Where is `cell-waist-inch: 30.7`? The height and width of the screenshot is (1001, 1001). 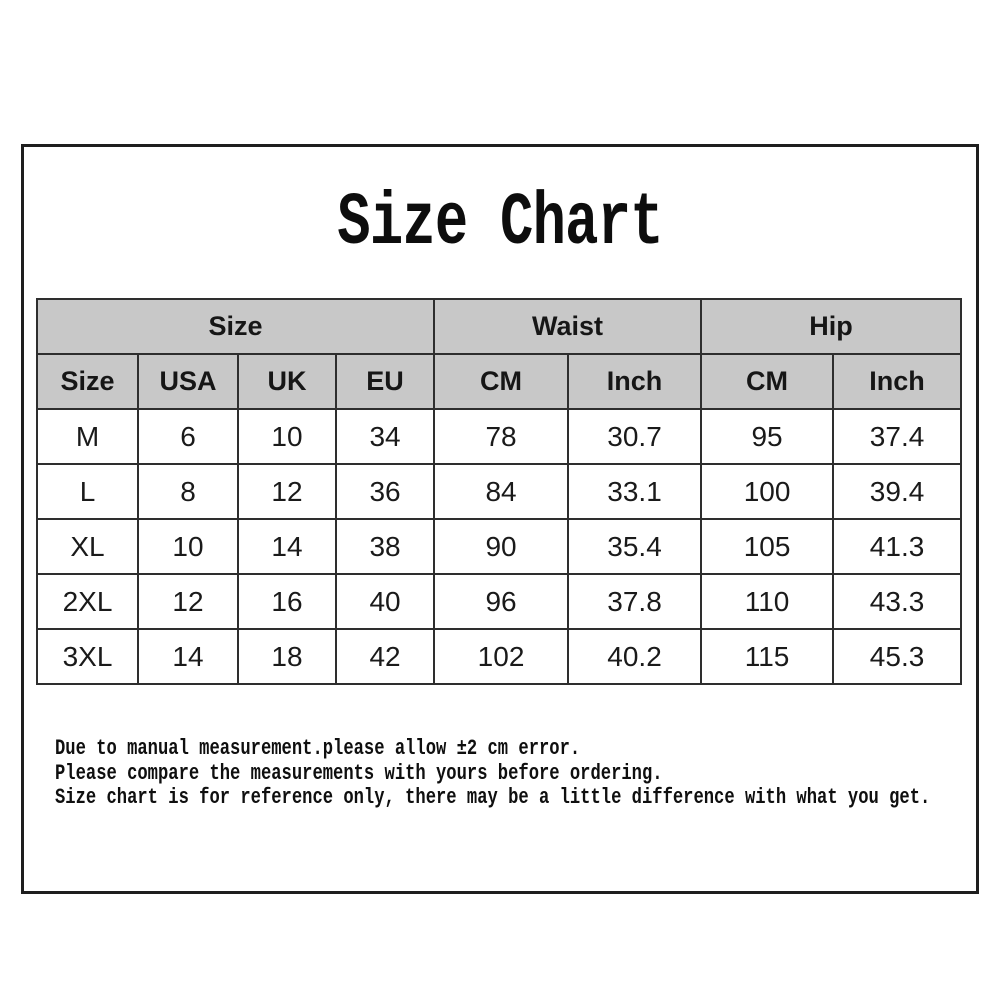 cell-waist-inch: 30.7 is located at coordinates (635, 436).